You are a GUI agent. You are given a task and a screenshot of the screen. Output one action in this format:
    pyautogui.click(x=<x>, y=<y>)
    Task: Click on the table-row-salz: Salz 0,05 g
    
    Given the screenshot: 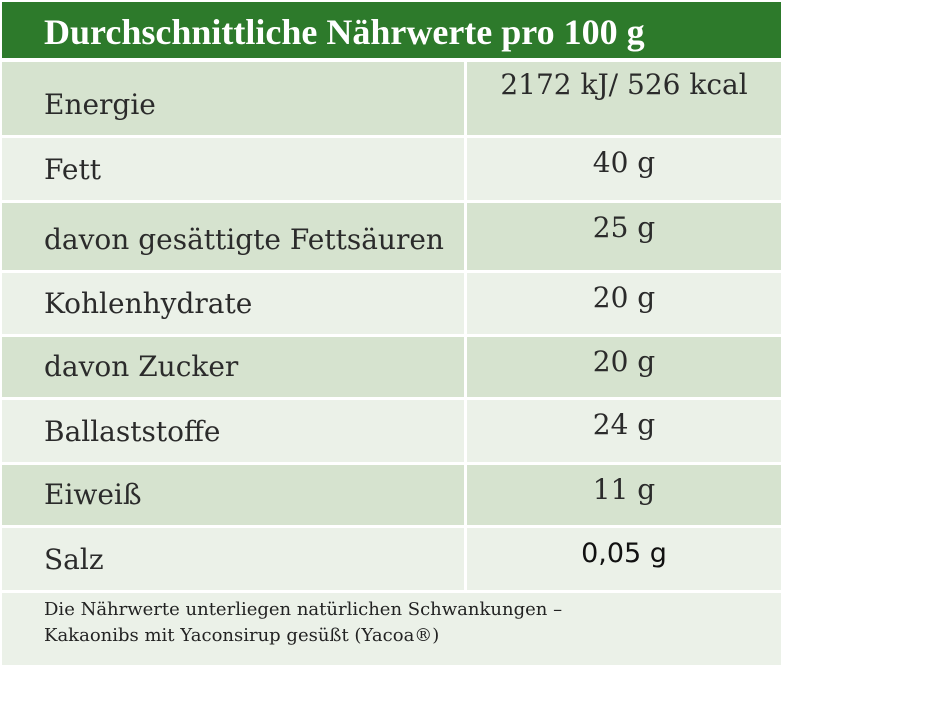 What is the action you would take?
    pyautogui.click(x=391, y=560)
    